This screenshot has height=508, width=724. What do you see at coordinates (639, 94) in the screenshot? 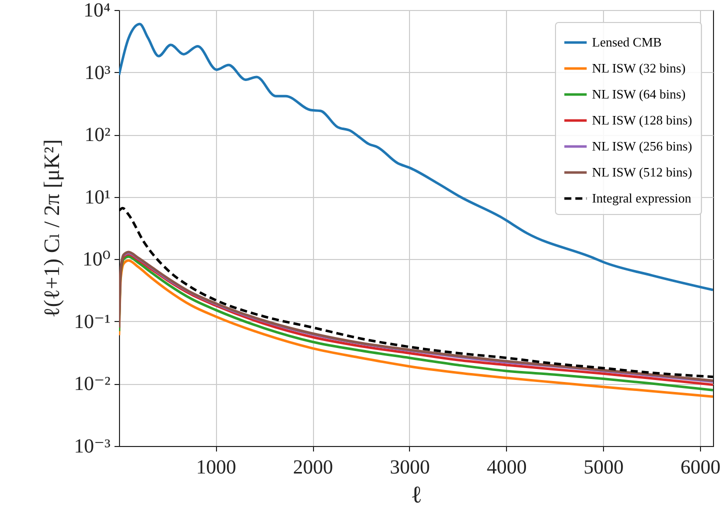
I see `legend-label: NL ISW (64 bins)` at bounding box center [639, 94].